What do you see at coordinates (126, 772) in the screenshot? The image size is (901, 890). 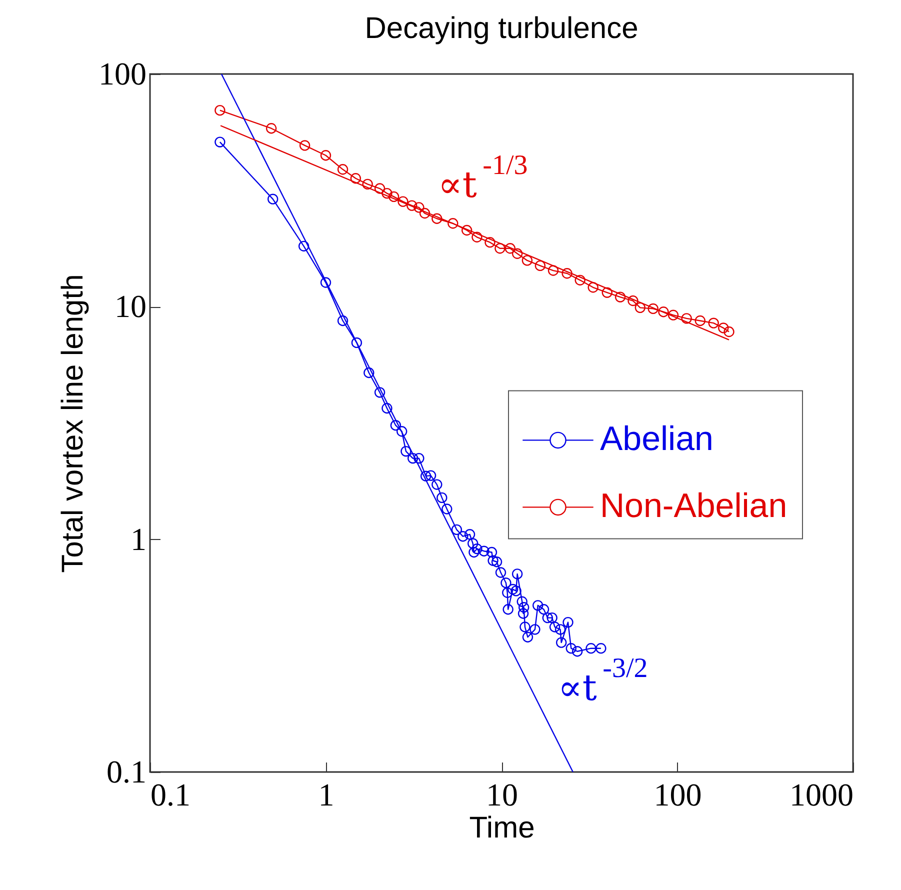 I see `y-tick-label: 0.1` at bounding box center [126, 772].